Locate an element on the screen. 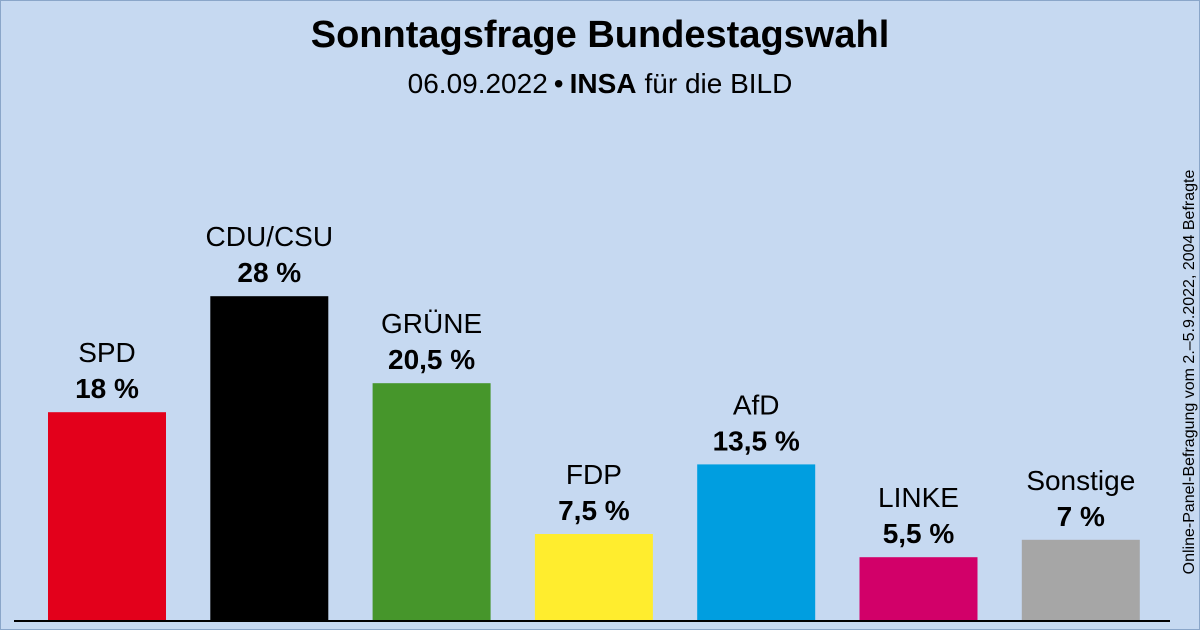 The image size is (1200, 630). poll-date: 06.09.2022 is located at coordinates (477, 83).